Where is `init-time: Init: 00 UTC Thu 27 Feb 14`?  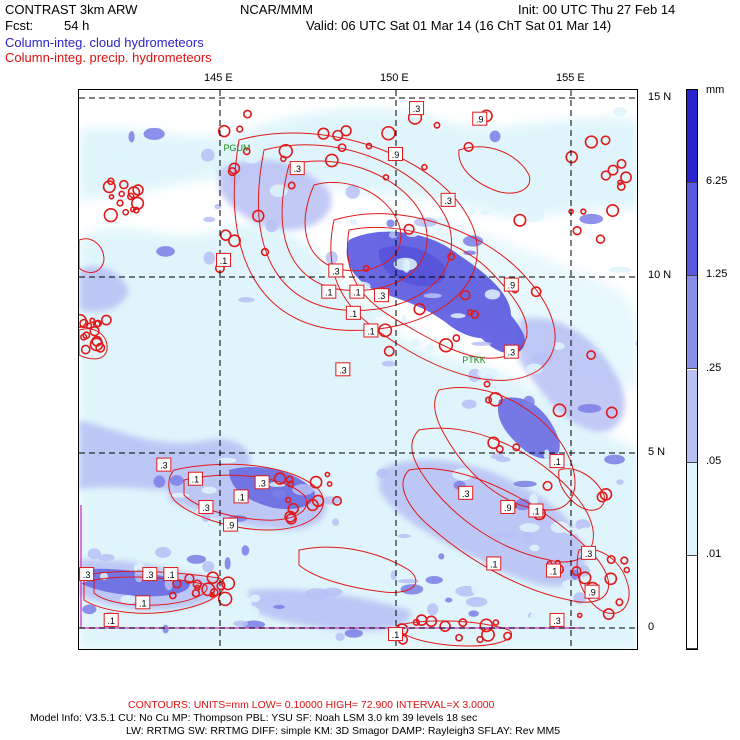 init-time: Init: 00 UTC Thu 27 Feb 14 is located at coordinates (597, 9).